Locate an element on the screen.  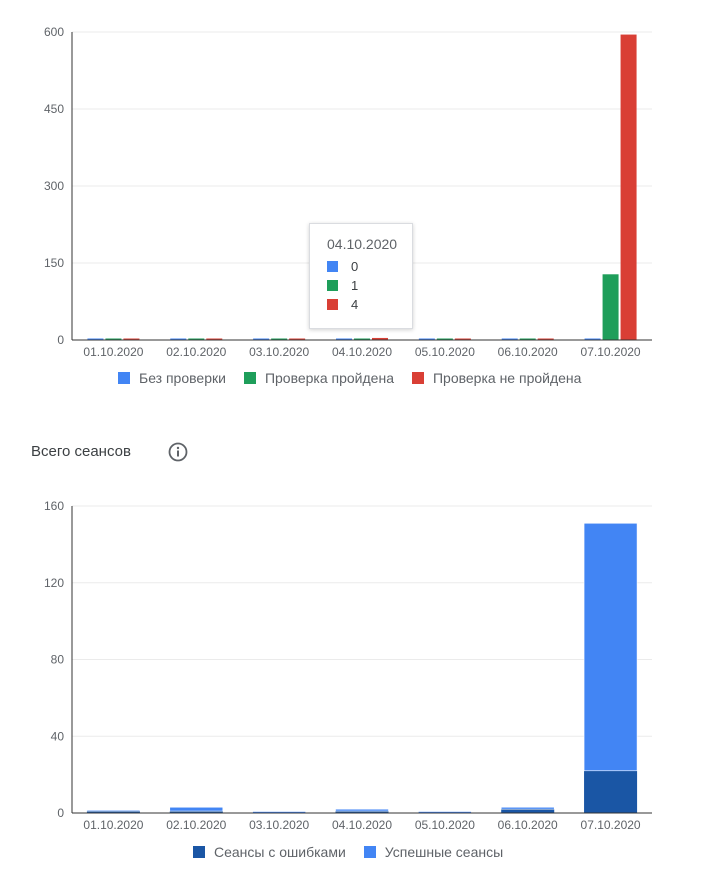
y-tick-label: 160 is located at coordinates (54, 506).